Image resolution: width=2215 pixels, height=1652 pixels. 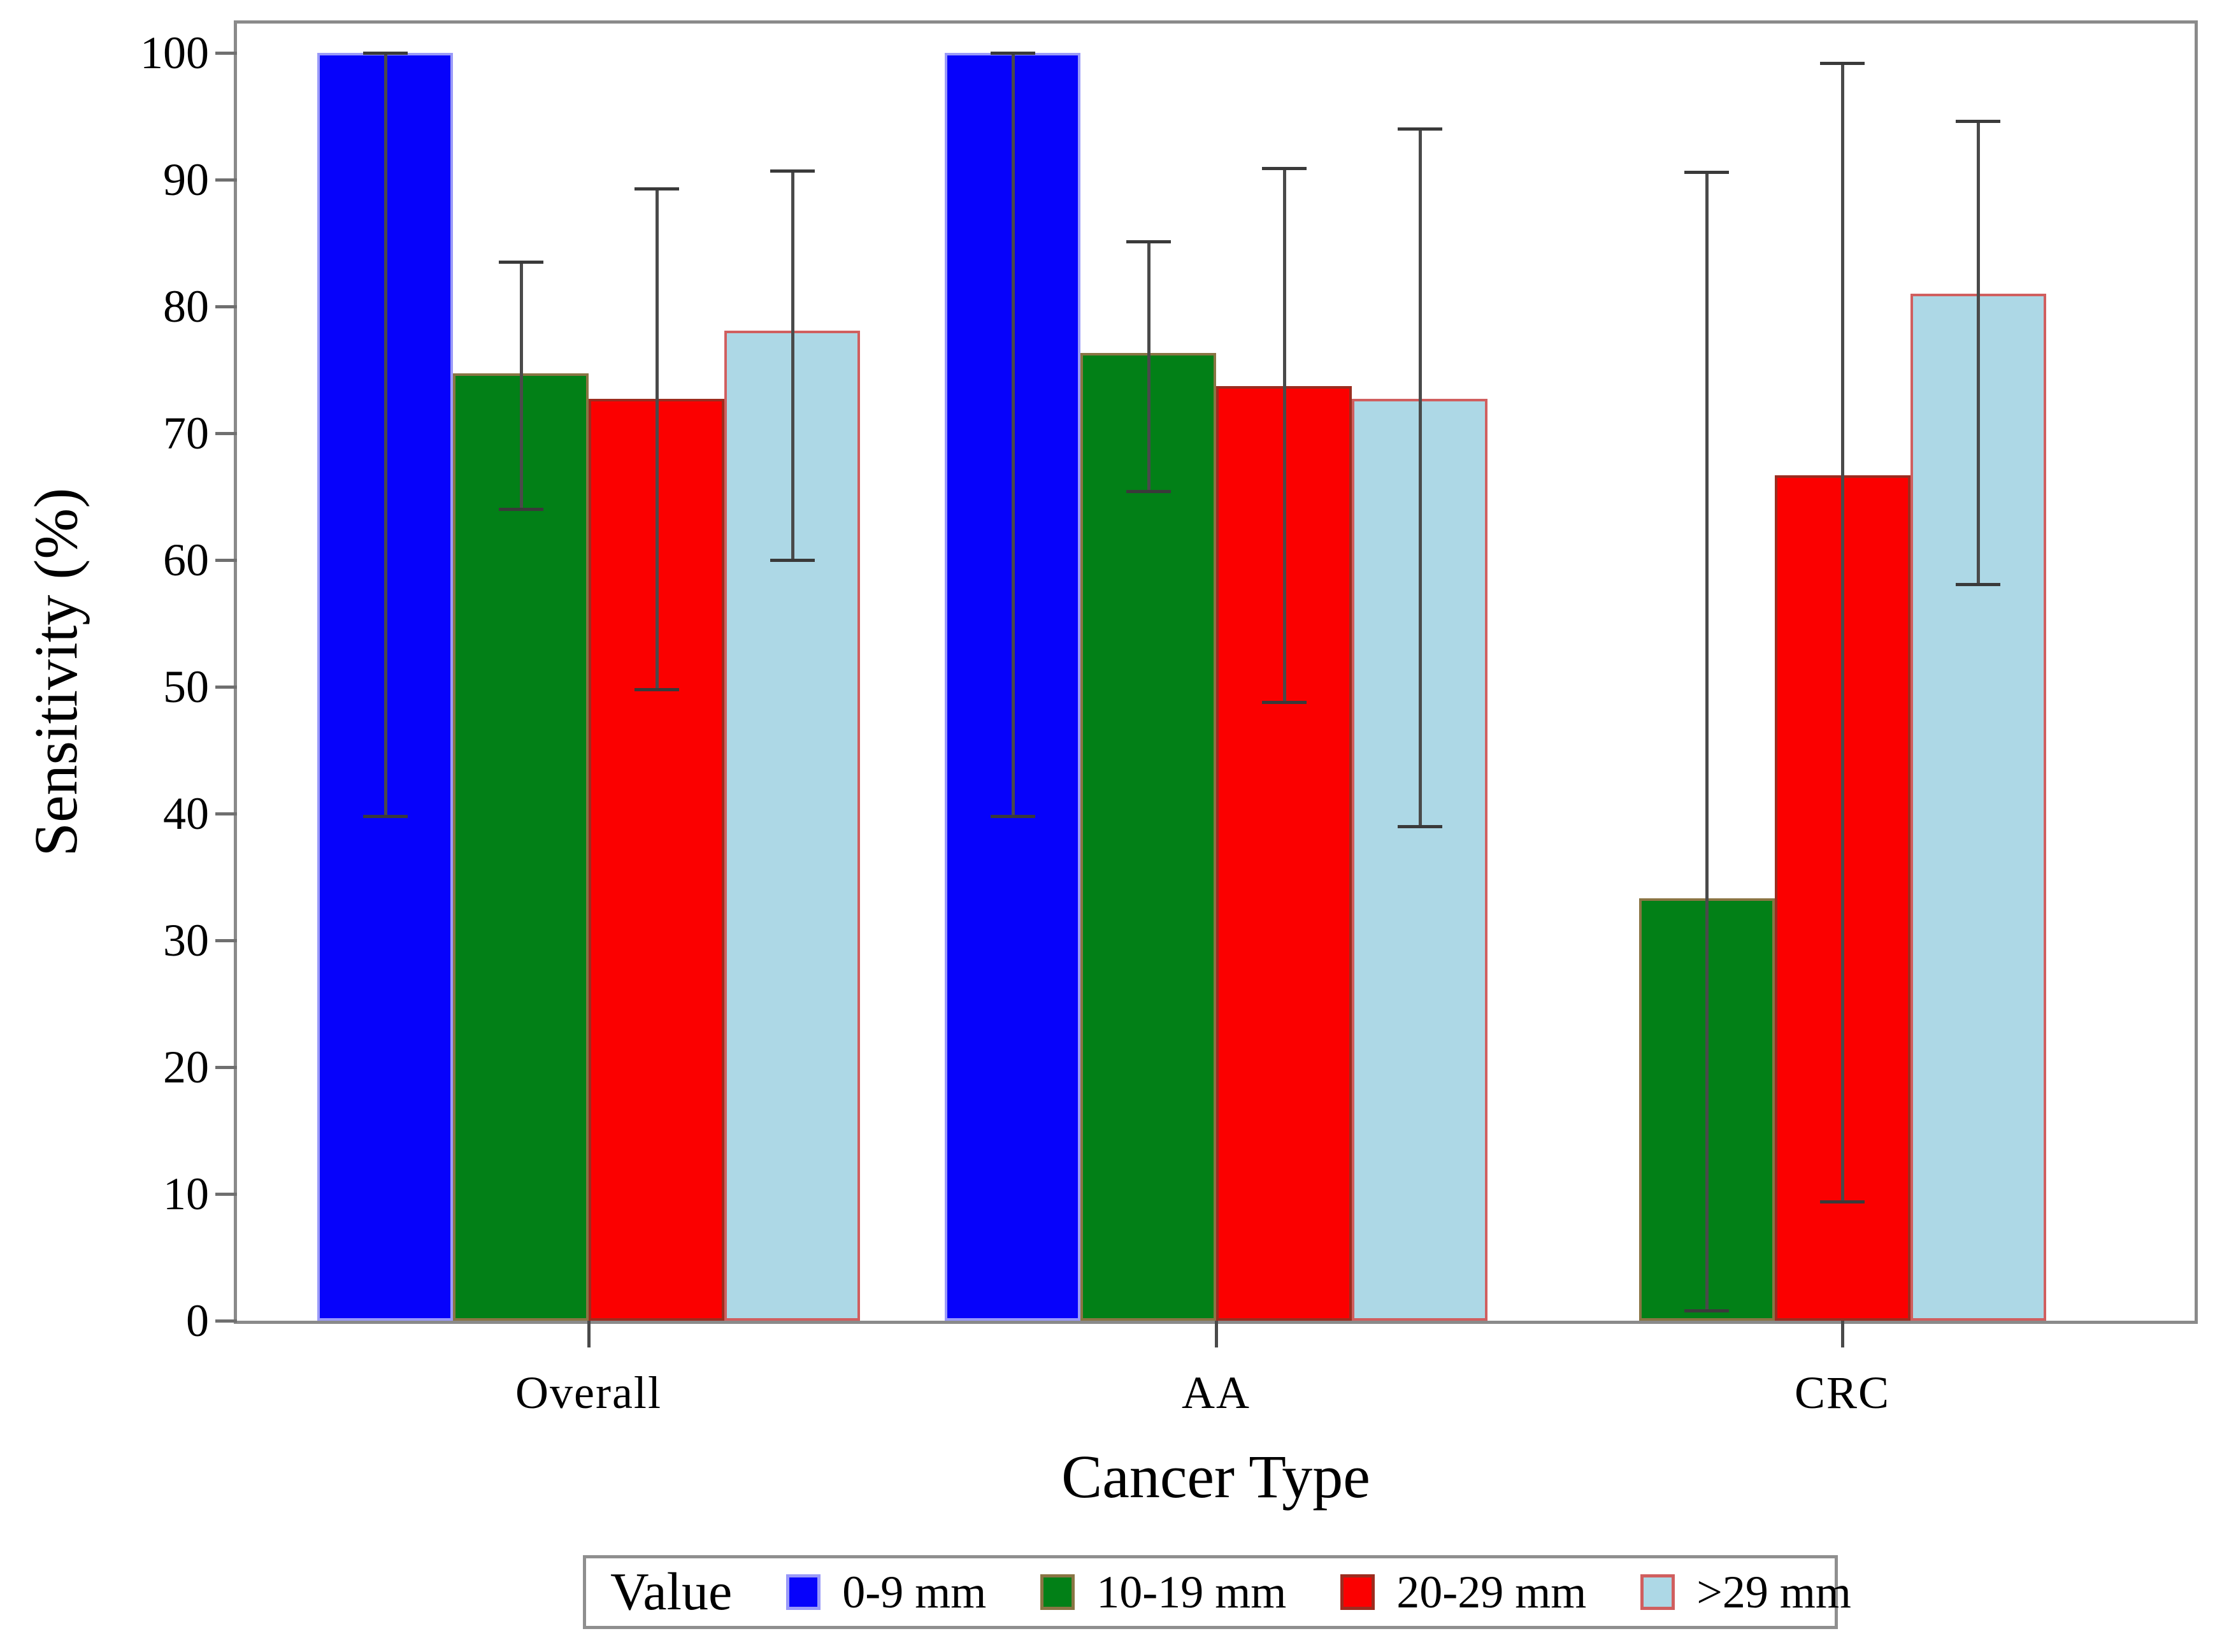 I want to click on x-axis-title: Cancer Type, so click(x=1215, y=1476).